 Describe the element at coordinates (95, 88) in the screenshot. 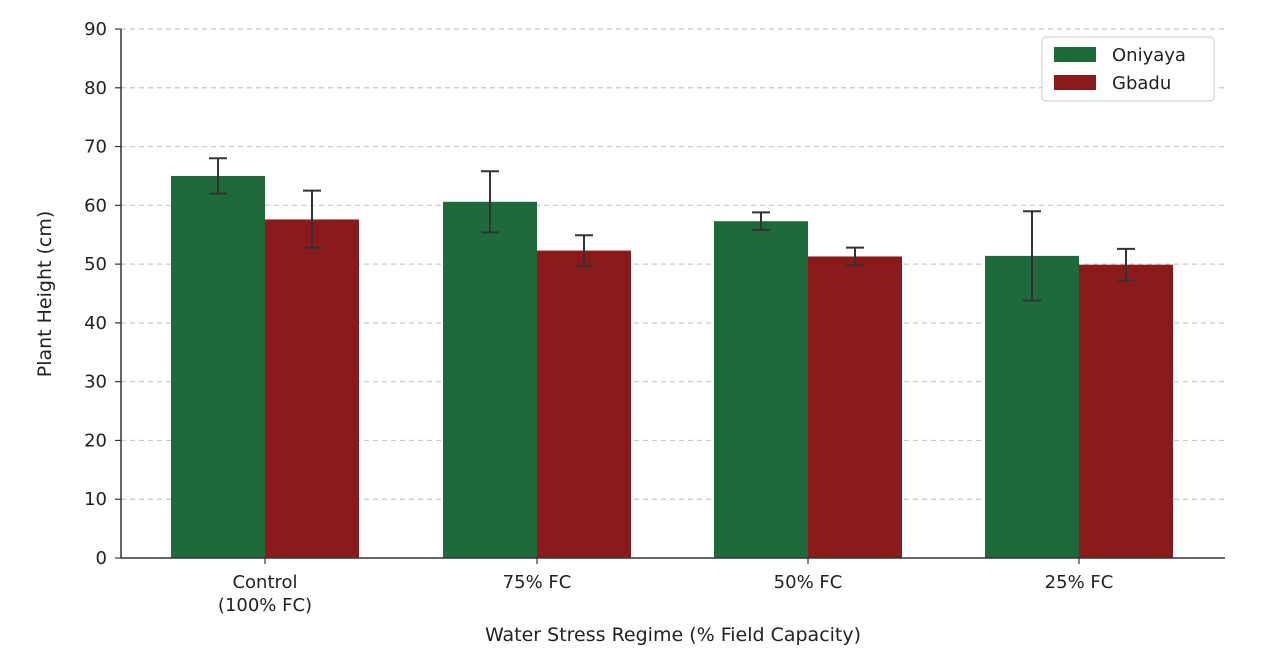

I see `y-tick-label: 80` at that location.